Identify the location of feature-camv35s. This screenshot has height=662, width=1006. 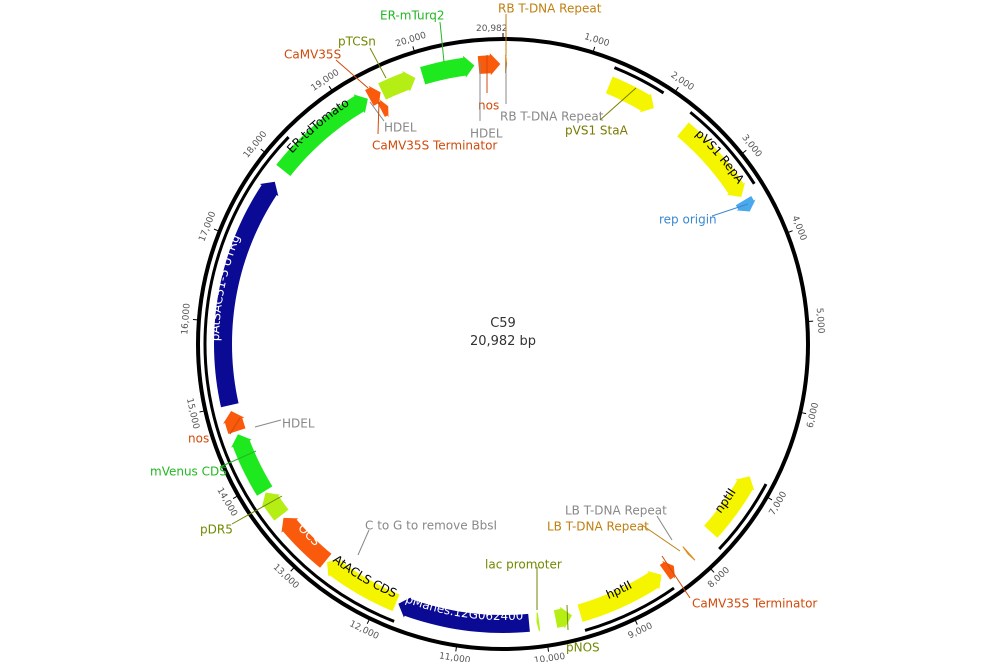
(373, 95).